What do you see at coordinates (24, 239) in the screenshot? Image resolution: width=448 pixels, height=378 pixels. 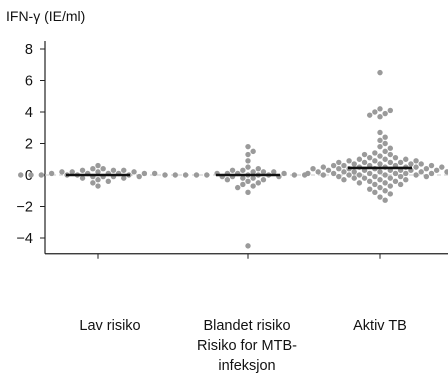 I see `y-tick-label: −4` at bounding box center [24, 239].